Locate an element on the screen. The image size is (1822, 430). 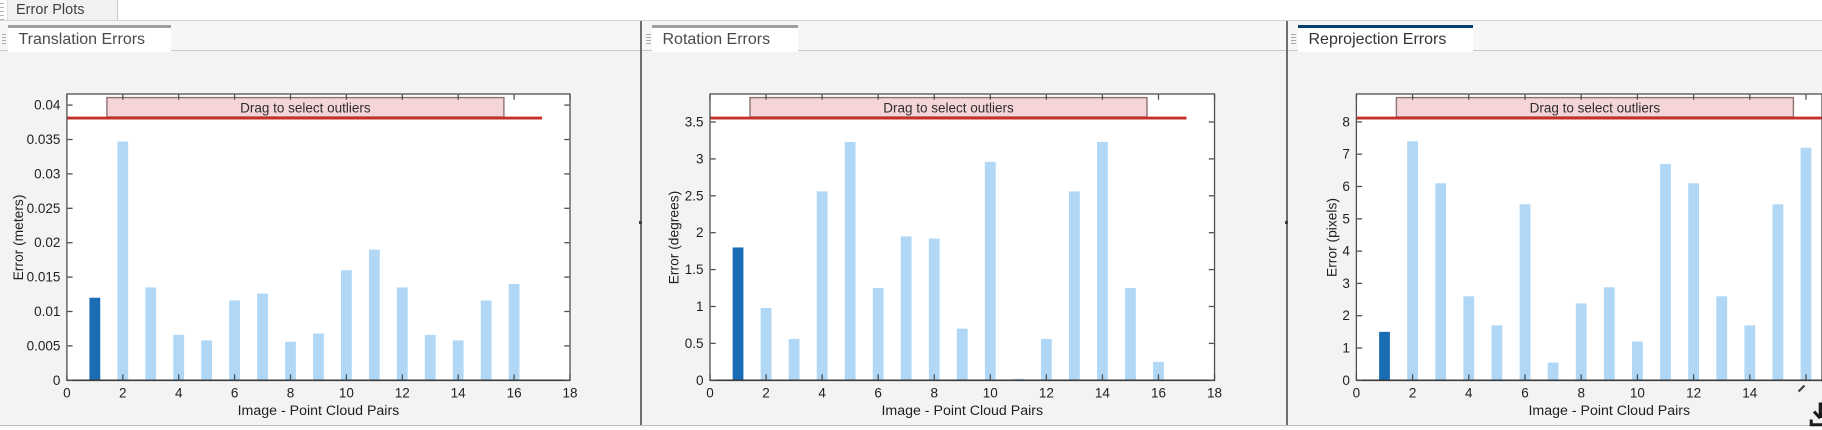
svg-text: 0.035 is located at coordinates (44, 139).